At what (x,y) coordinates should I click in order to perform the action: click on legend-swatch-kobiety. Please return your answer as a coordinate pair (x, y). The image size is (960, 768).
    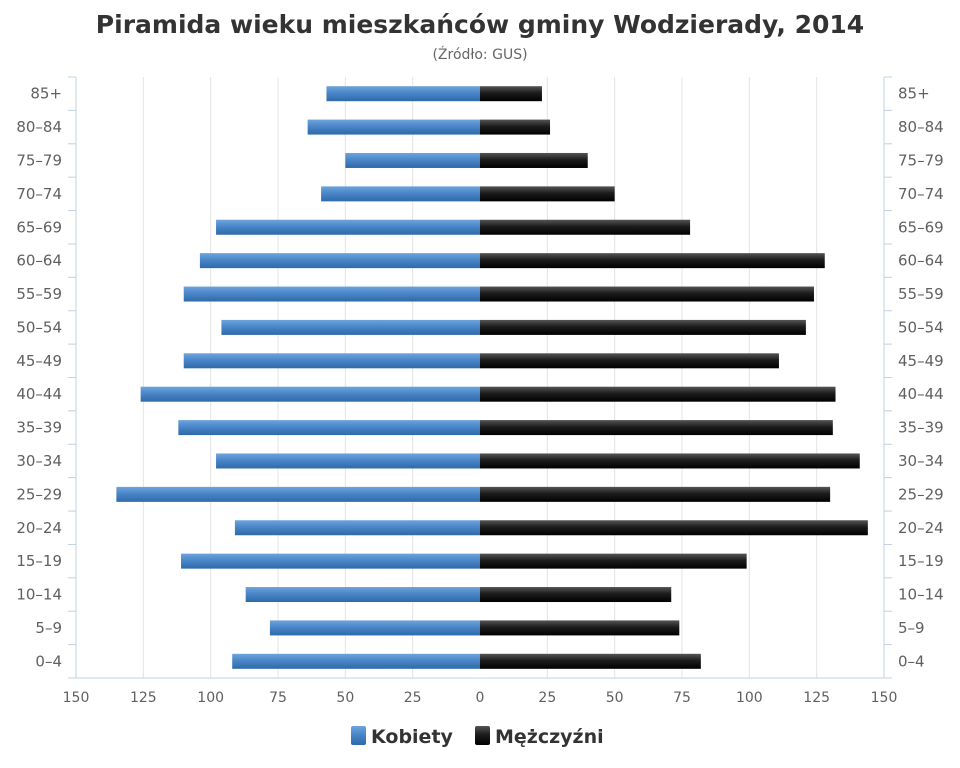
    Looking at the image, I should click on (358, 735).